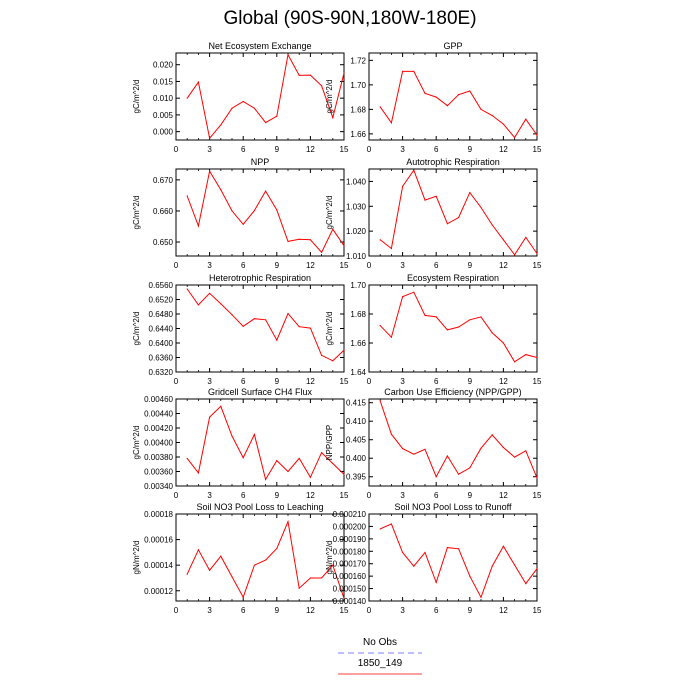 Image resolution: width=700 pixels, height=700 pixels. I want to click on y-tick-label: 1.040, so click(356, 181).